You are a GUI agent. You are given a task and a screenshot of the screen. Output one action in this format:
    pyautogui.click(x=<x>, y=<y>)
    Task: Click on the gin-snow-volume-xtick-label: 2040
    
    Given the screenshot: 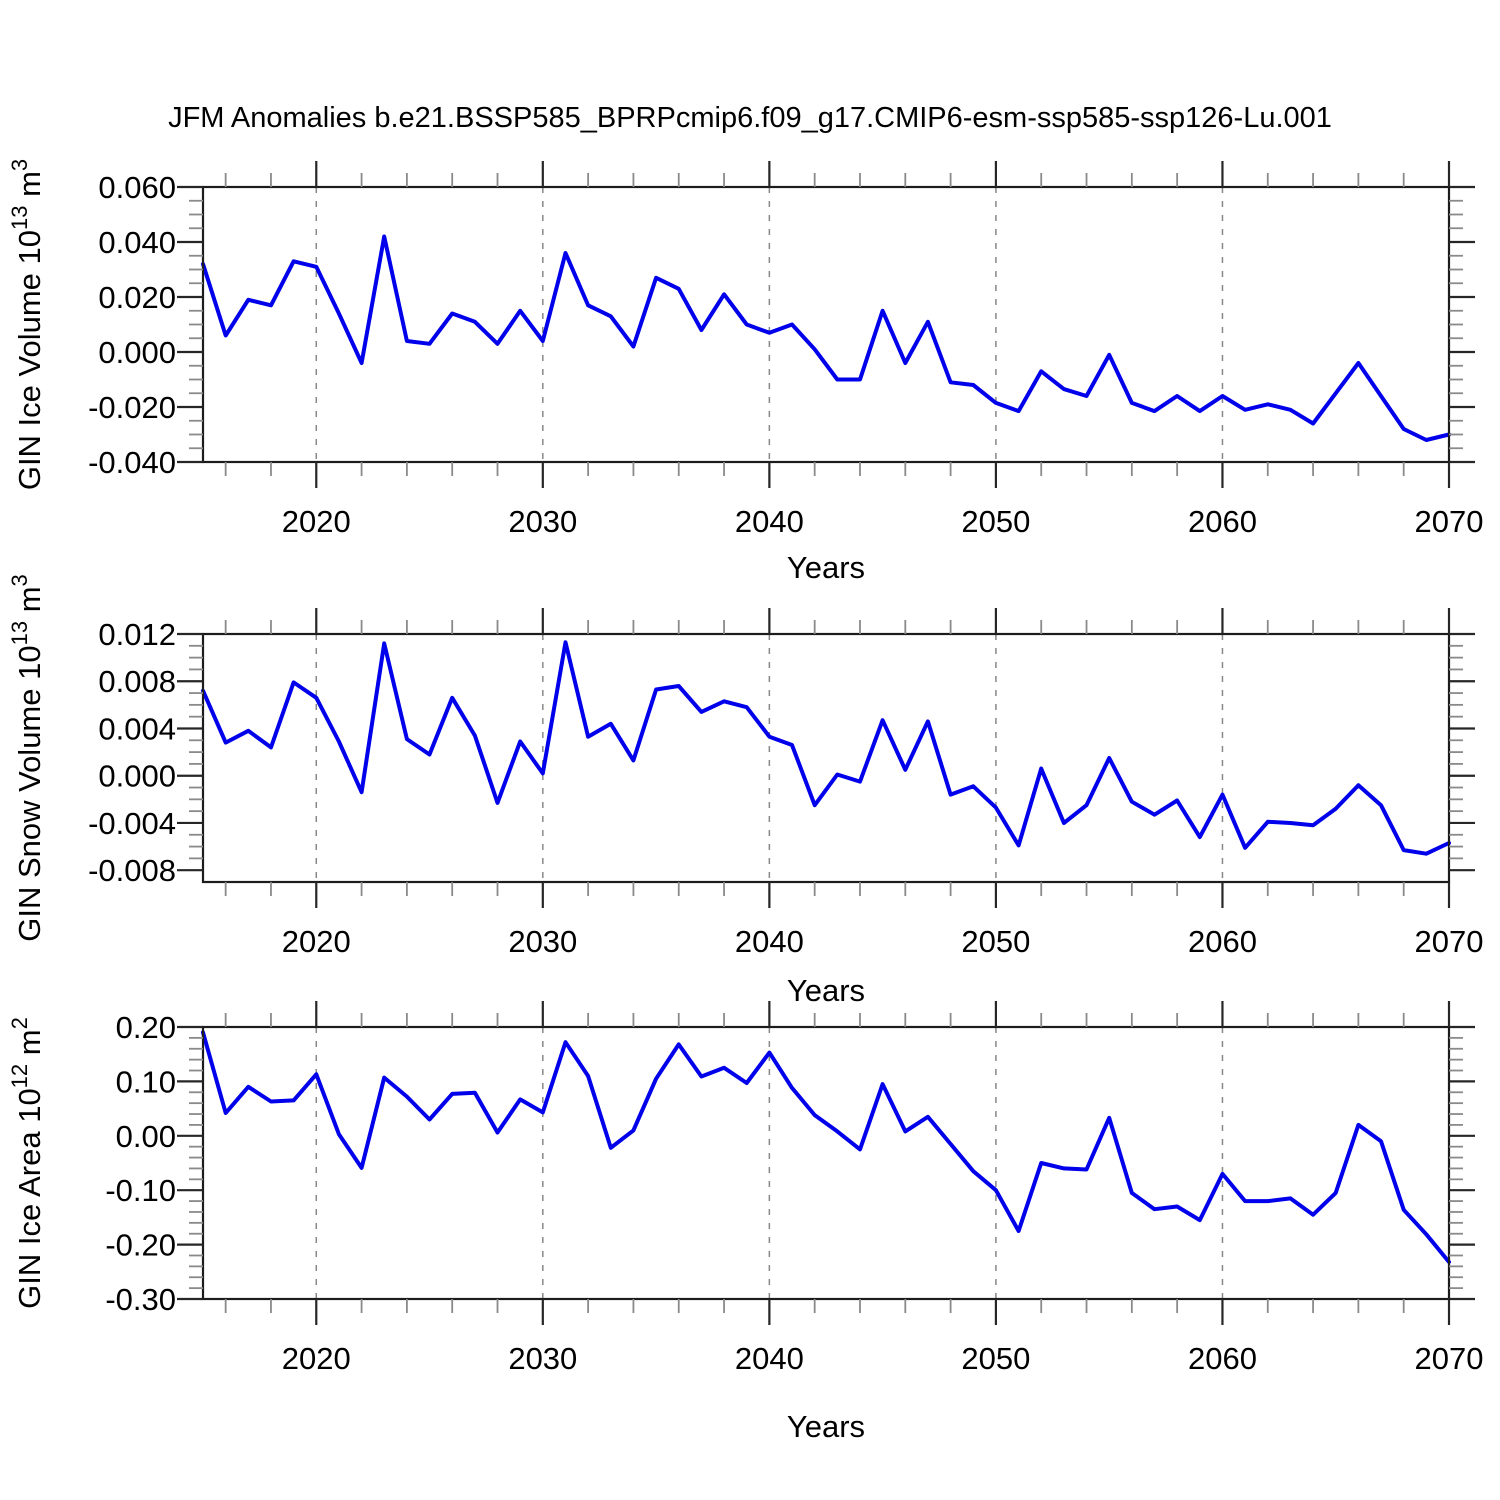 What is the action you would take?
    pyautogui.click(x=769, y=941)
    